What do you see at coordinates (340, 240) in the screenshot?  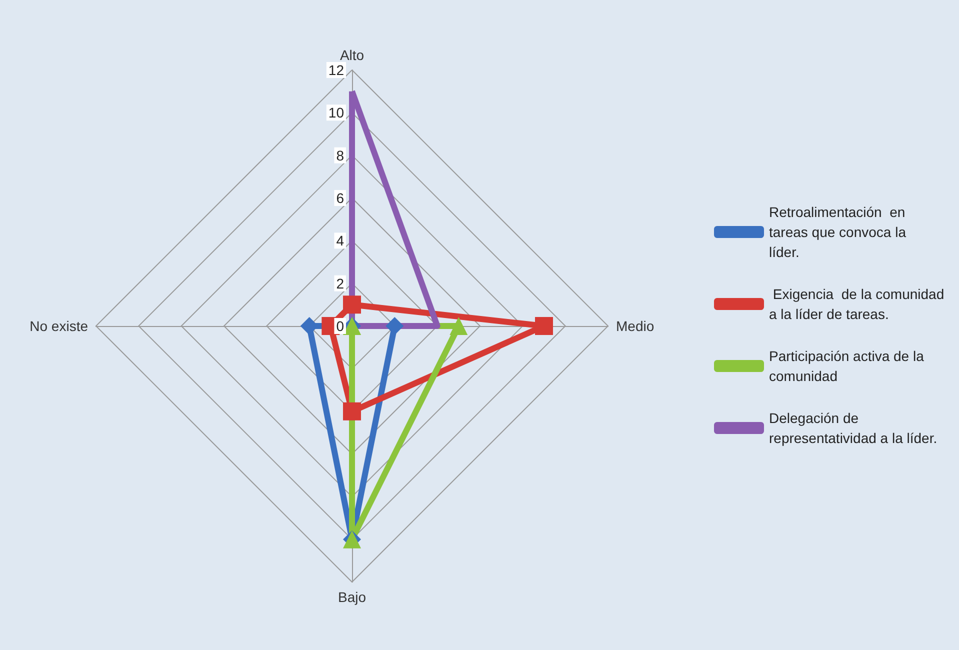 I see `y-tick-label: 4` at bounding box center [340, 240].